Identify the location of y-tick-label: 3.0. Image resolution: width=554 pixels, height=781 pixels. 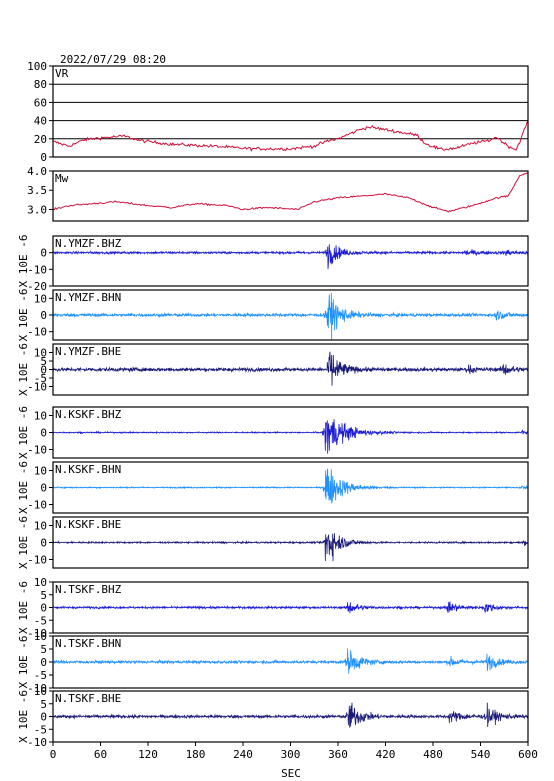
(37, 209).